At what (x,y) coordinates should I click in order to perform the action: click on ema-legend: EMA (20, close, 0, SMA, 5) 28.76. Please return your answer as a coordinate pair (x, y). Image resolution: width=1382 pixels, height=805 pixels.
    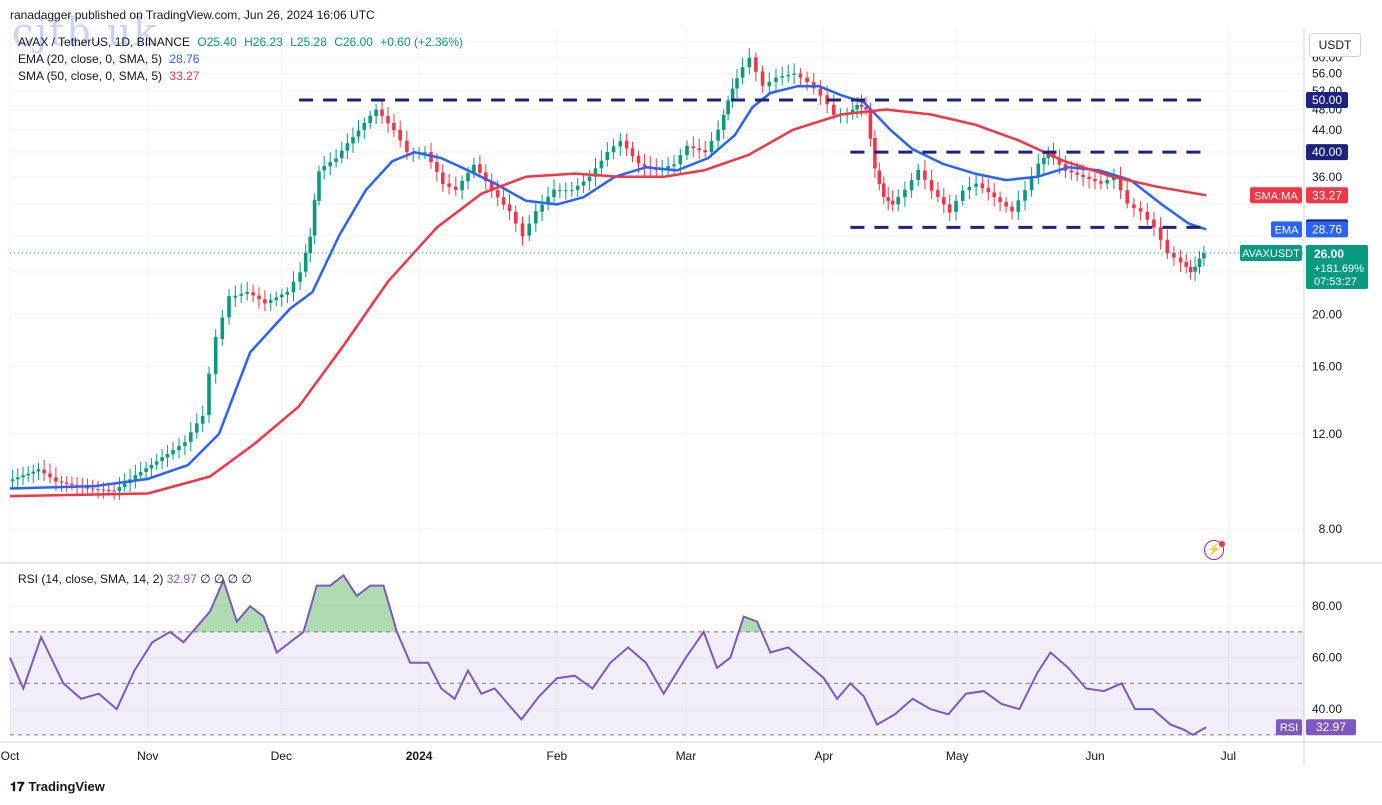
    Looking at the image, I should click on (108, 59).